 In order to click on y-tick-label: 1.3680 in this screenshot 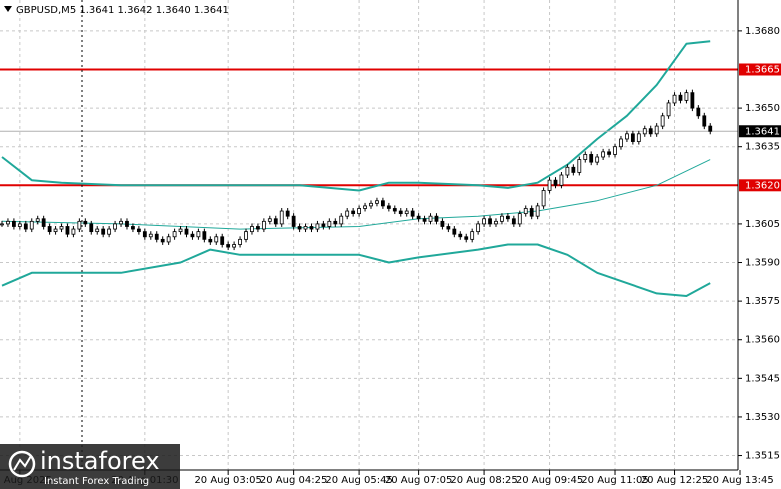, I will do `click(762, 31)`.